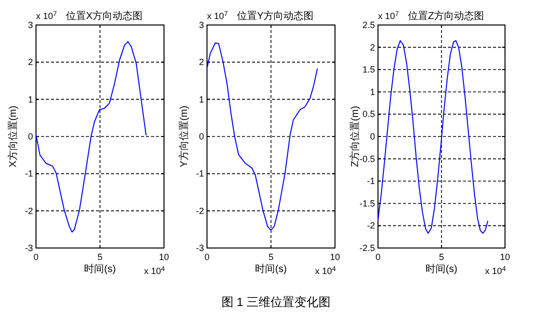 Image resolution: width=553 pixels, height=321 pixels. Describe the element at coordinates (275, 16) in the screenshot. I see `chart-title: 位置Y方向动态图` at that location.